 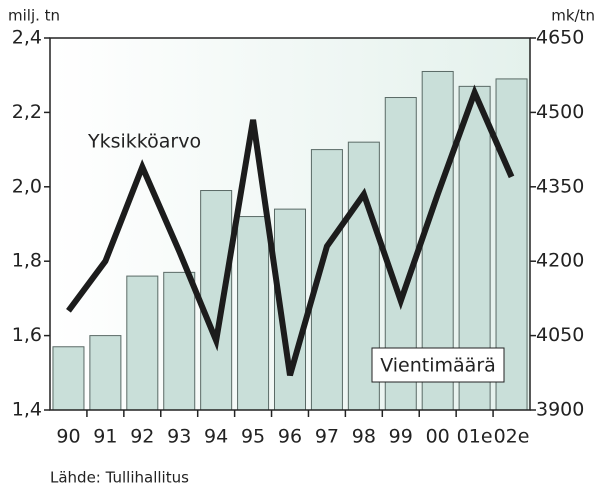 I want to click on series-label: Vientimäärä, so click(x=438, y=366).